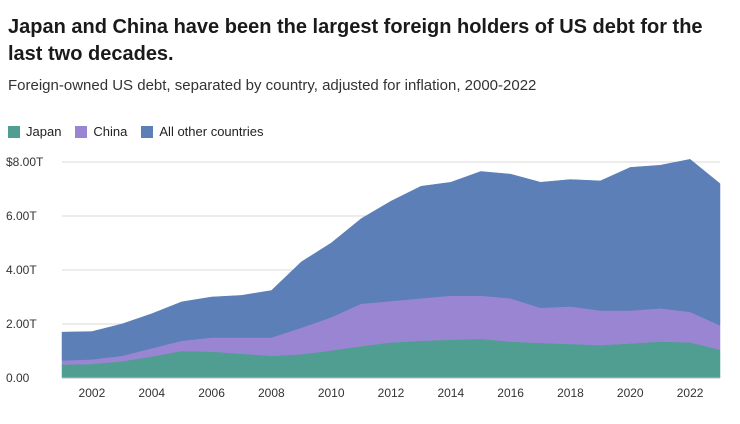 The image size is (740, 424). I want to click on x-tick-label: 2006, so click(211, 393).